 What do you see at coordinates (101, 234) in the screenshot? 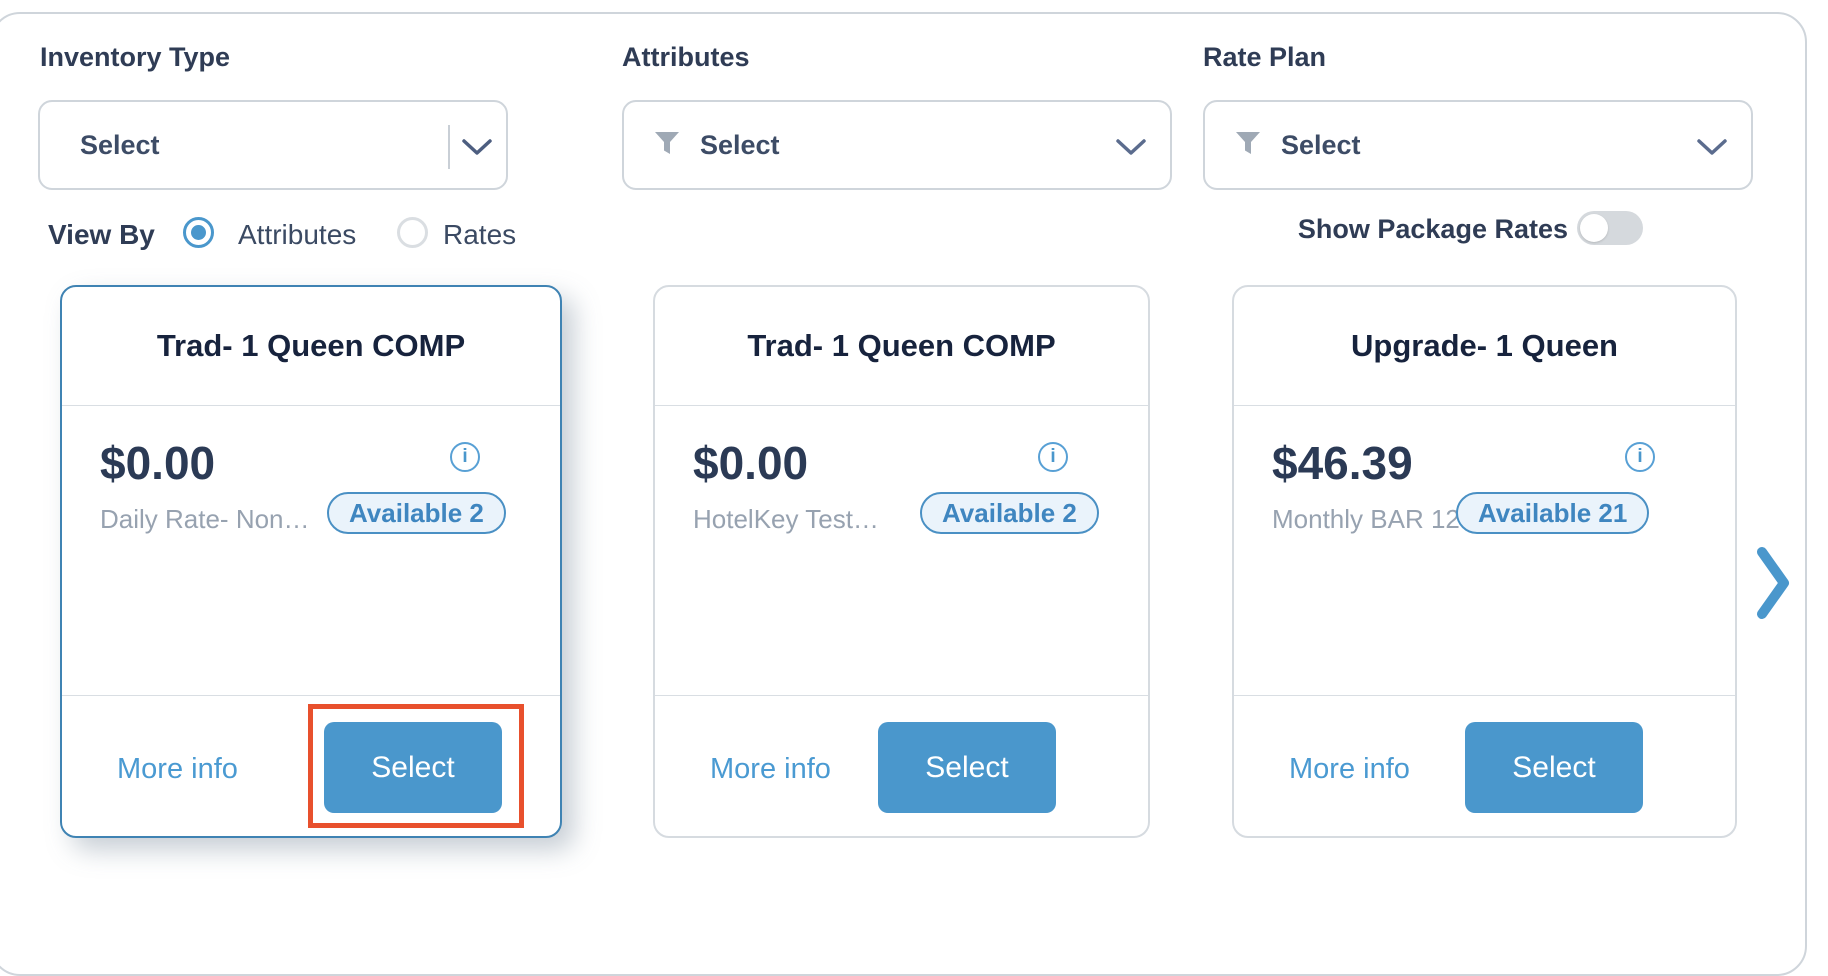
I see `view-by-label: View By` at bounding box center [101, 234].